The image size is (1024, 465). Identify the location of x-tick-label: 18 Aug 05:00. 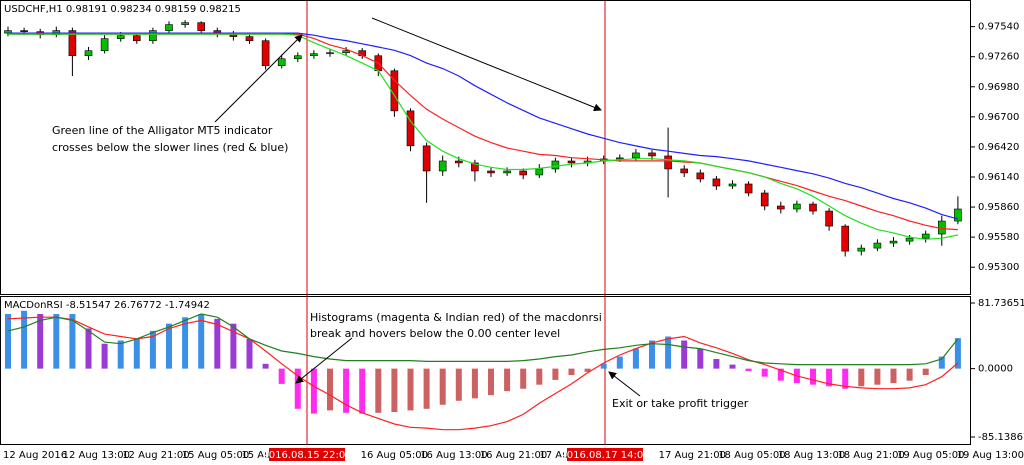
(751, 455).